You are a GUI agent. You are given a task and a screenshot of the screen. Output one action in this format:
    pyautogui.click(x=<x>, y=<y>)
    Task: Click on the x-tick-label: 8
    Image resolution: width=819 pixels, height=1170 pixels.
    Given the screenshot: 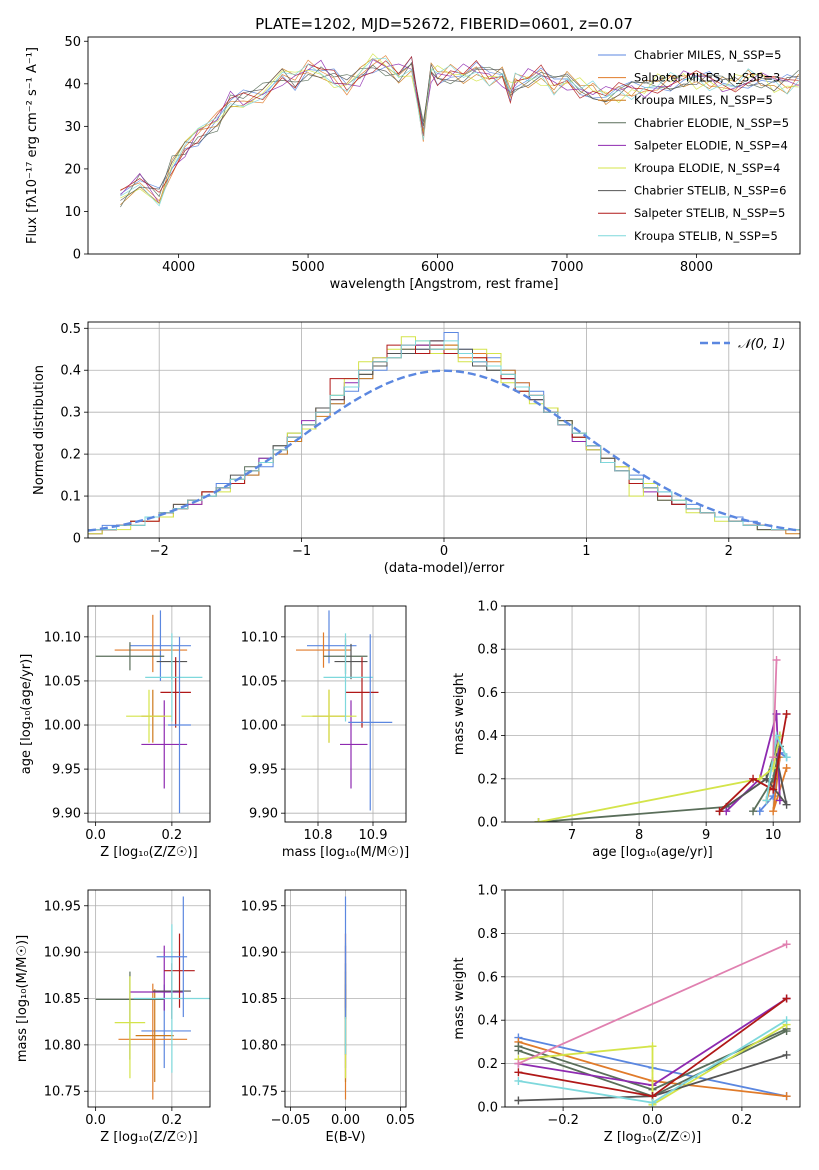 What is the action you would take?
    pyautogui.click(x=639, y=835)
    